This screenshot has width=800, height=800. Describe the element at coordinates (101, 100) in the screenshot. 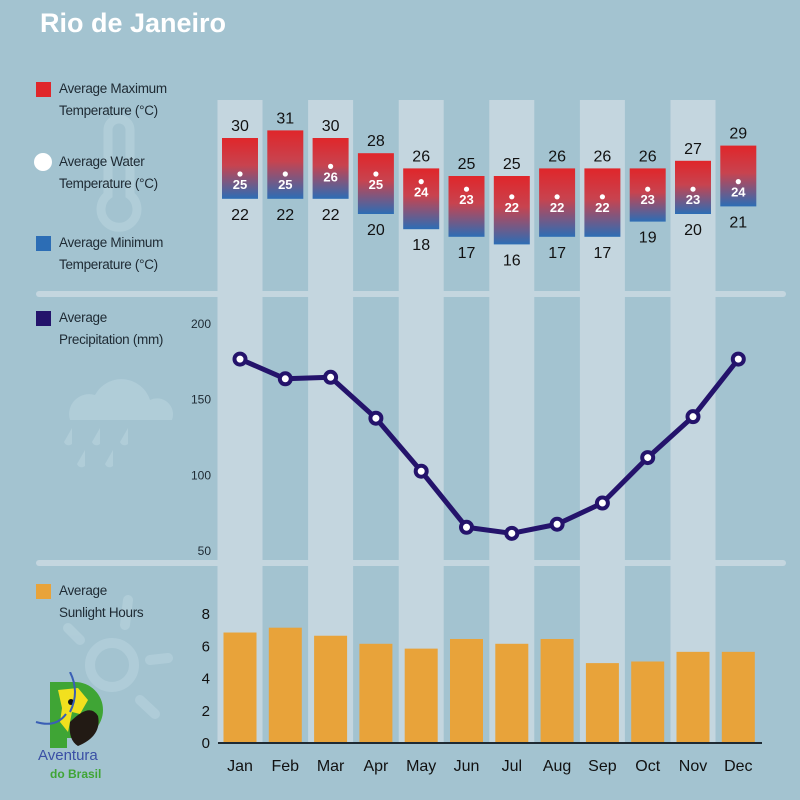

I see `legend-max-temp: Average Maximum Temperature (°C)` at that location.